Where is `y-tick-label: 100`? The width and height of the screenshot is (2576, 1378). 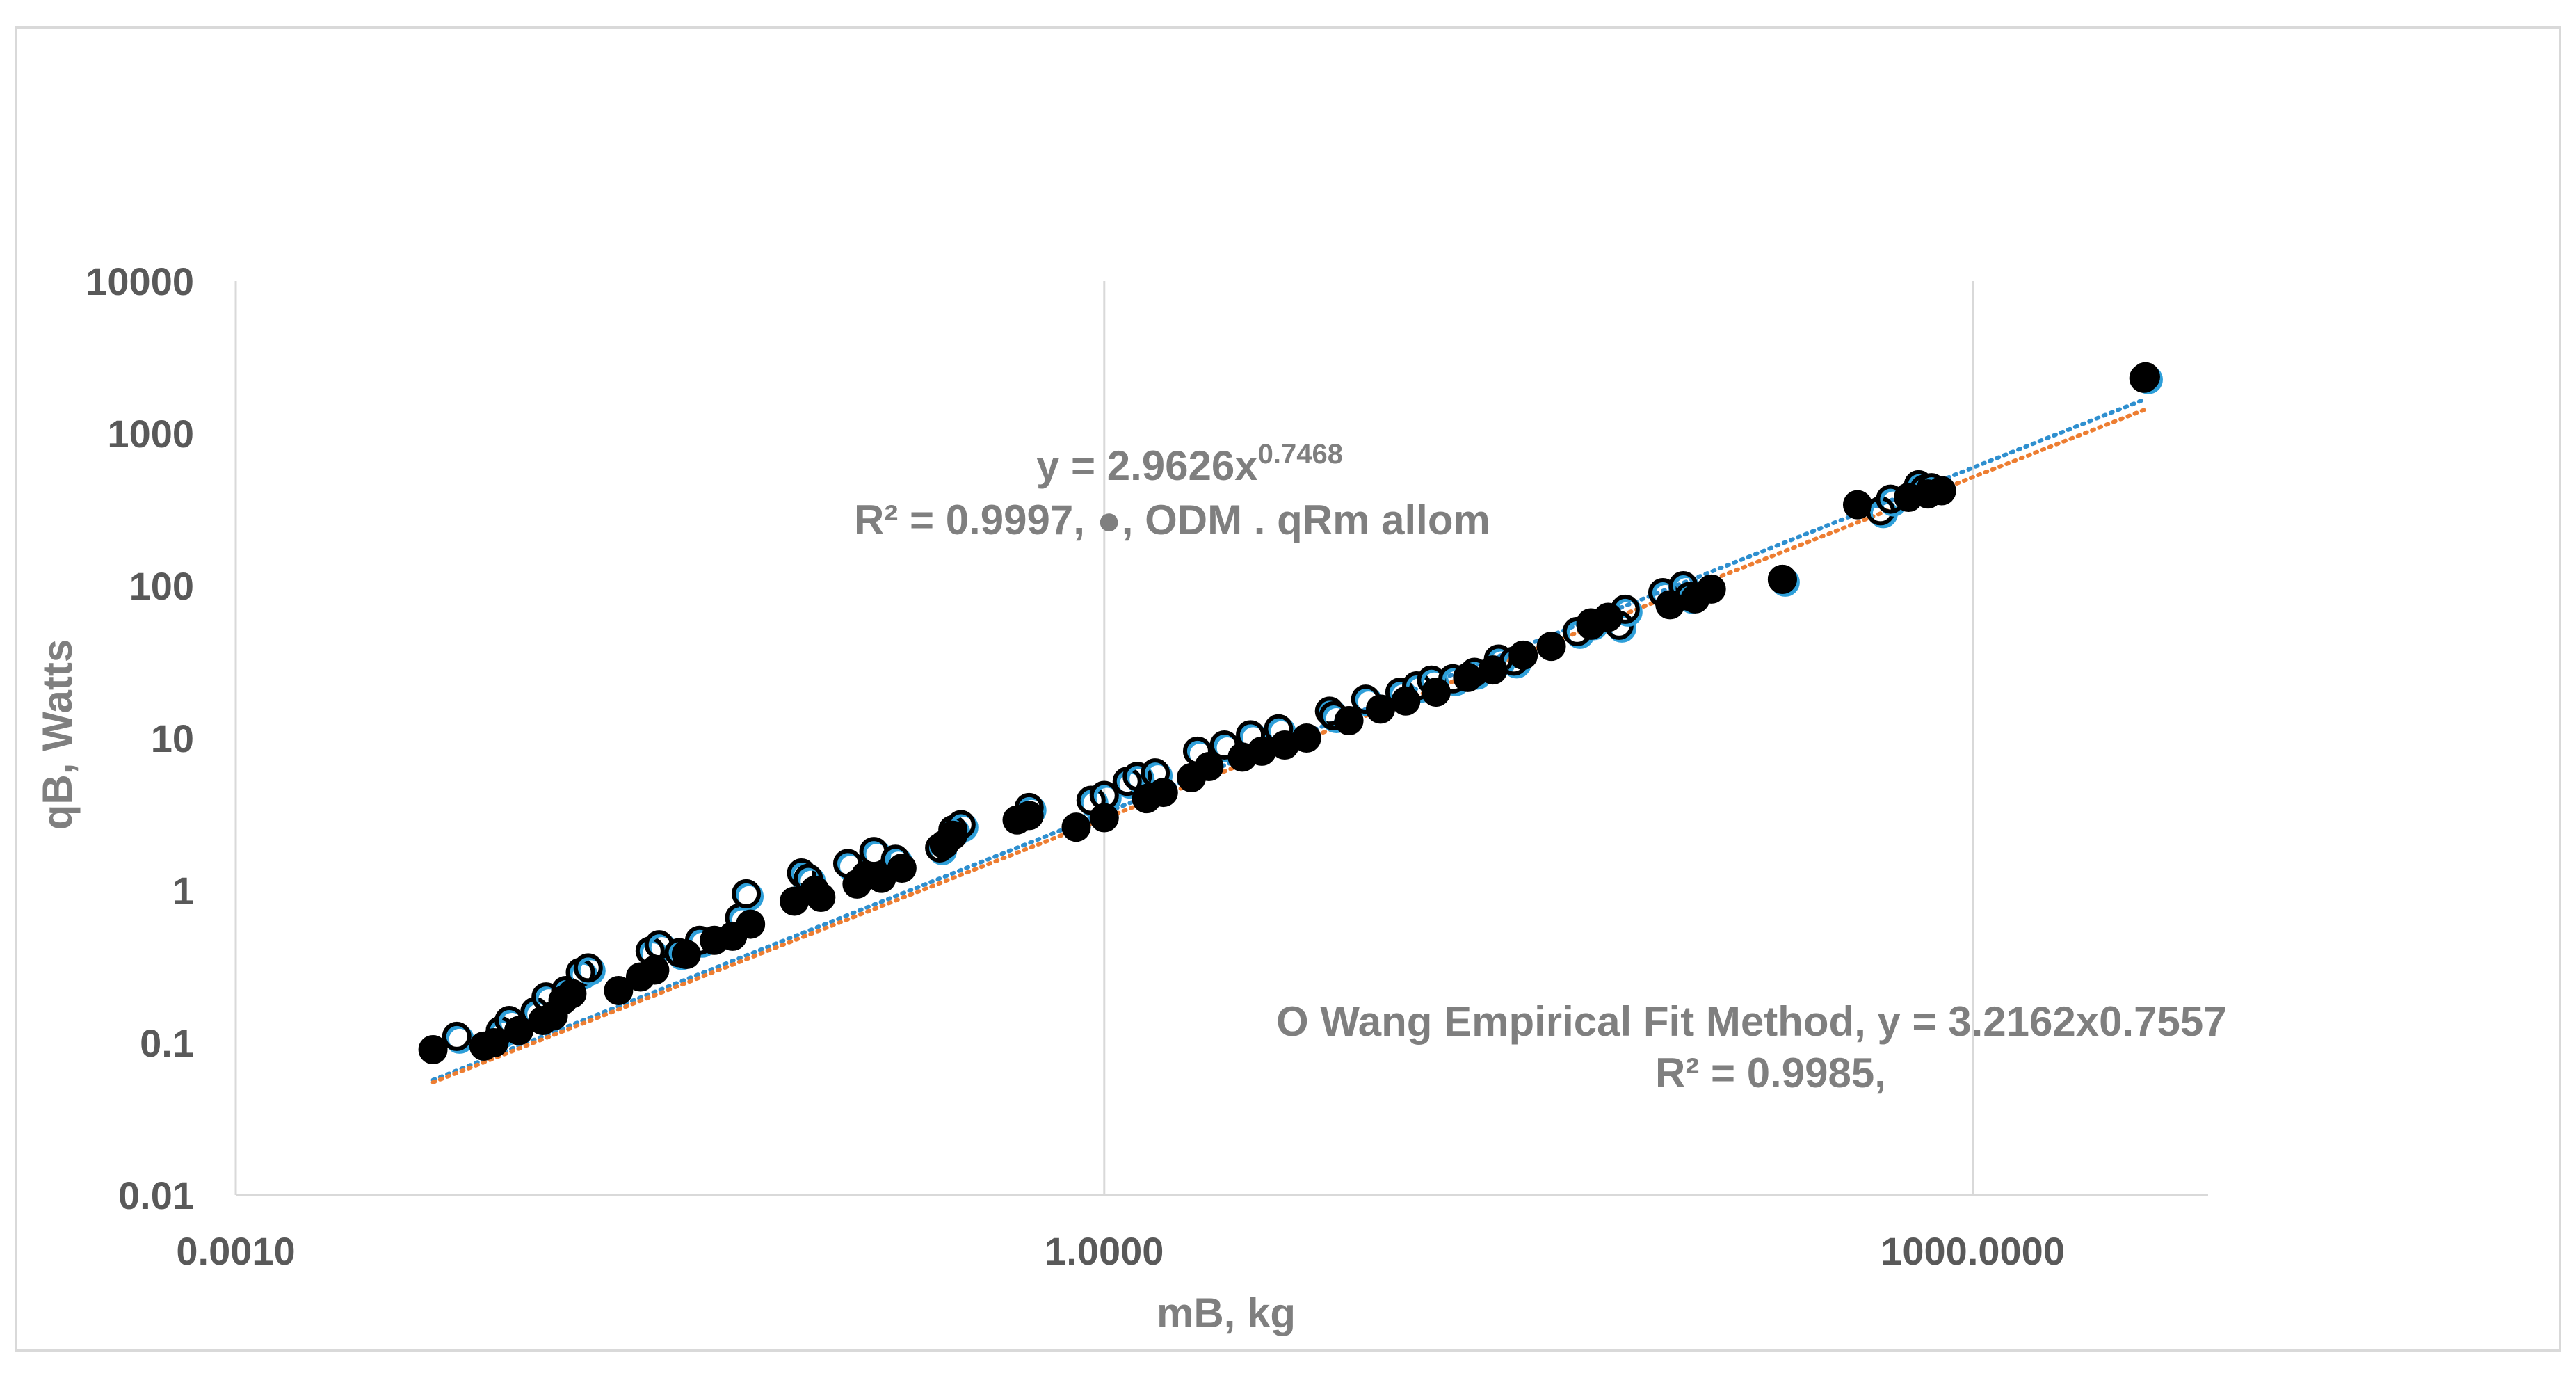 y-tick-label: 100 is located at coordinates (161, 586).